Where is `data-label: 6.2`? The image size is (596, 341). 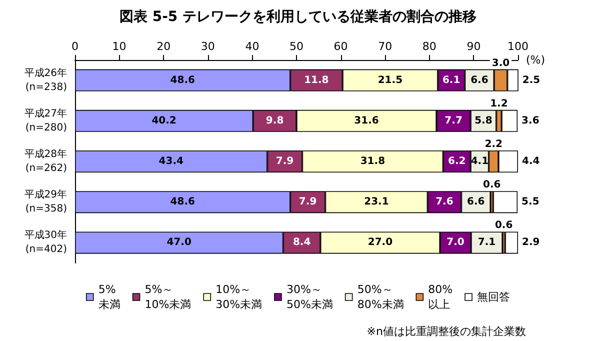 data-label: 6.2 is located at coordinates (457, 161).